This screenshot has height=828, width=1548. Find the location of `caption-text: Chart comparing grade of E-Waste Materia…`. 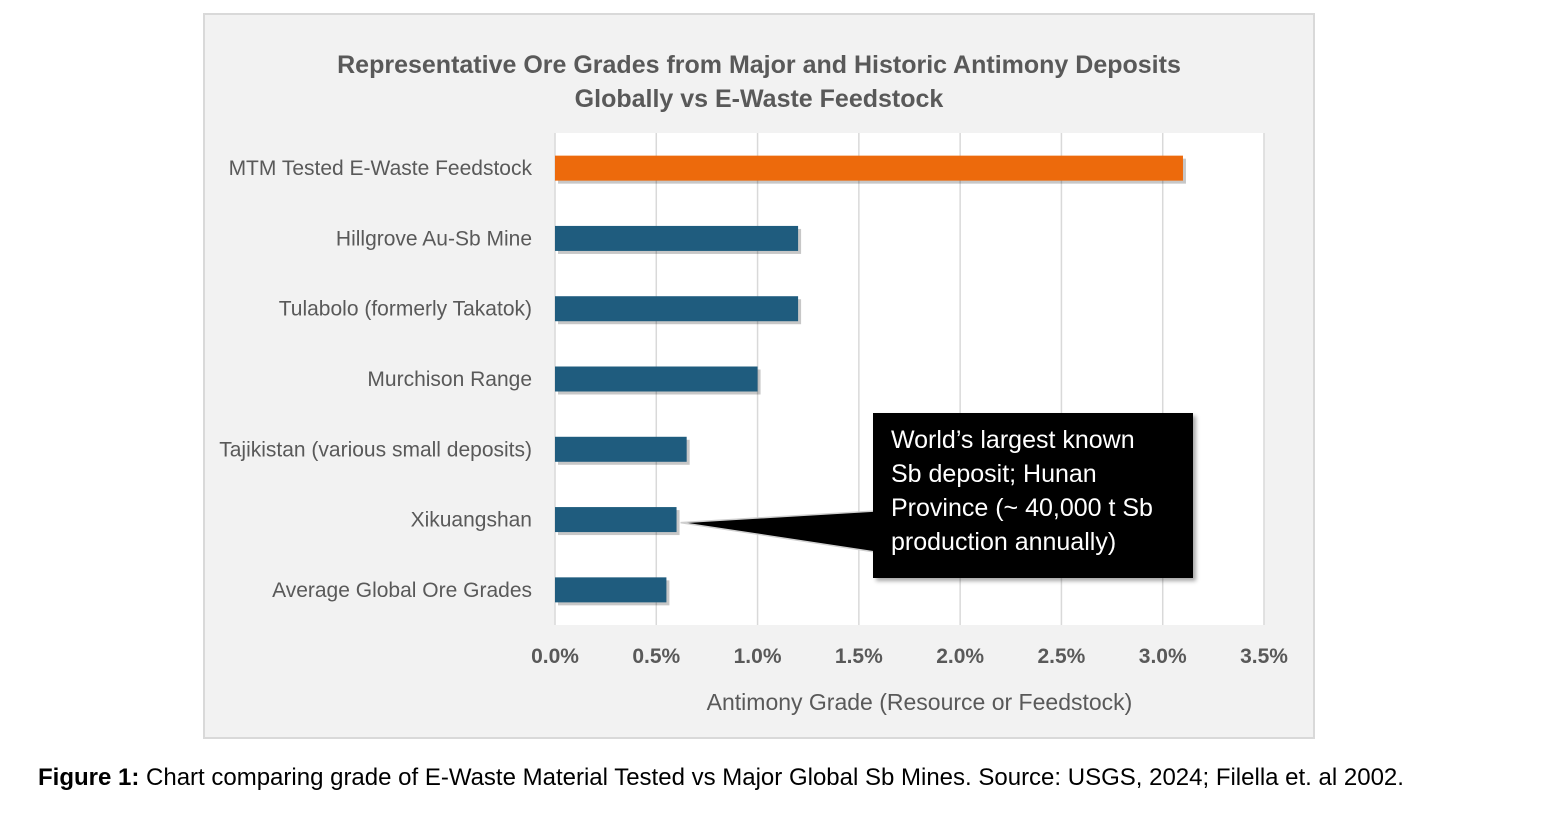

caption-text: Chart comparing grade of E-Waste Materia… is located at coordinates (771, 777).